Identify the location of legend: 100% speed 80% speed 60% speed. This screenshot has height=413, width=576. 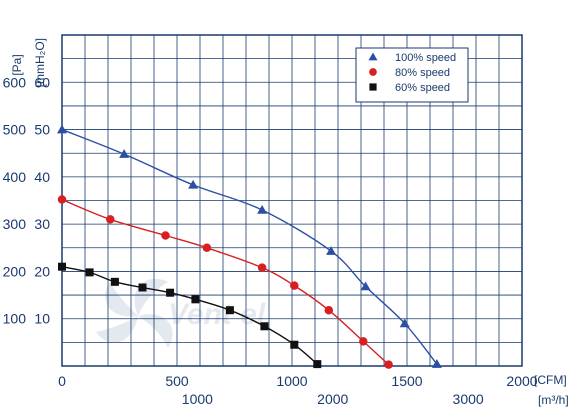
(412, 75).